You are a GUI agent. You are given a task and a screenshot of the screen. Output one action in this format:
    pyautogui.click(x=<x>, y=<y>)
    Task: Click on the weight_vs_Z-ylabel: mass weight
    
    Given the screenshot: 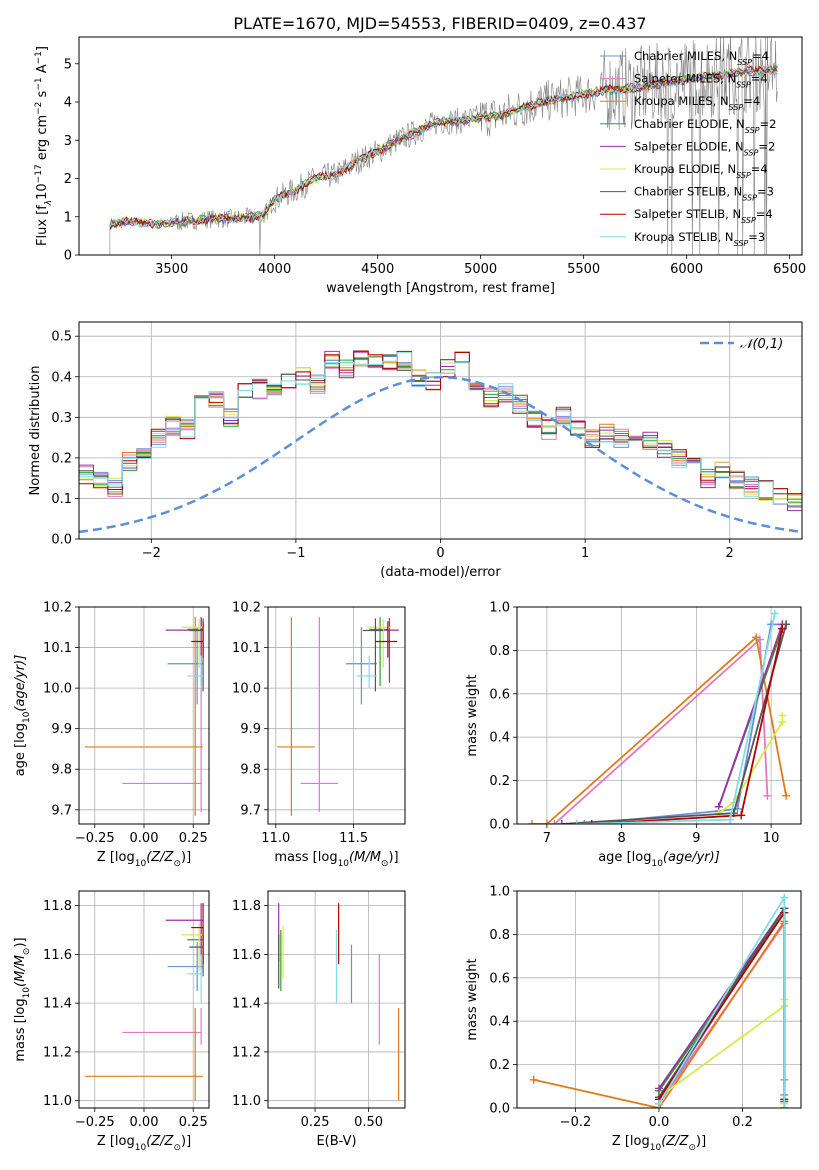 What is the action you would take?
    pyautogui.click(x=472, y=999)
    